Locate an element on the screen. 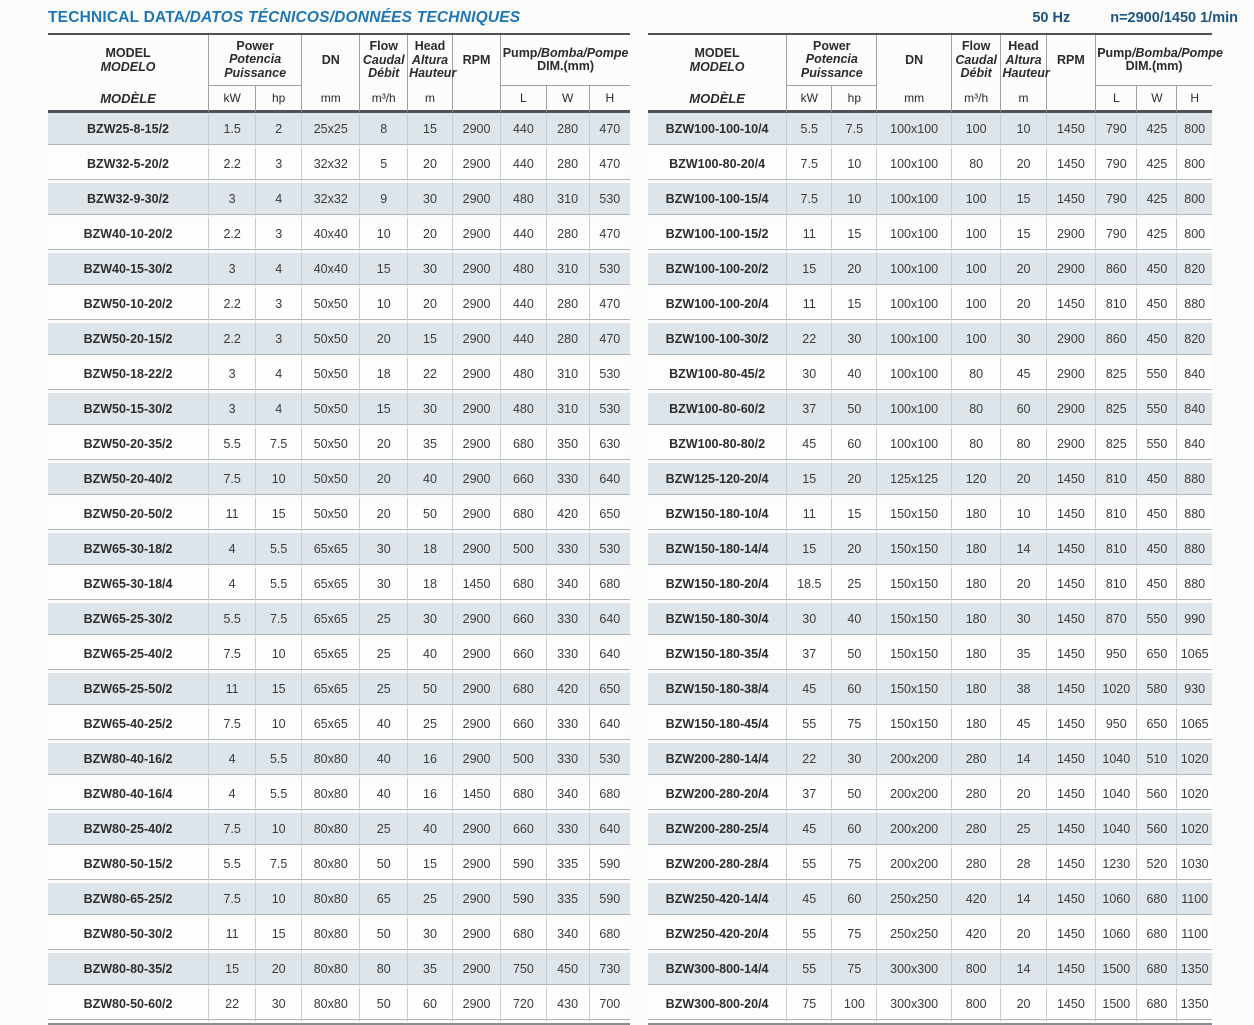 This screenshot has width=1254, height=1025. value-cell: 80x80 is located at coordinates (330, 795).